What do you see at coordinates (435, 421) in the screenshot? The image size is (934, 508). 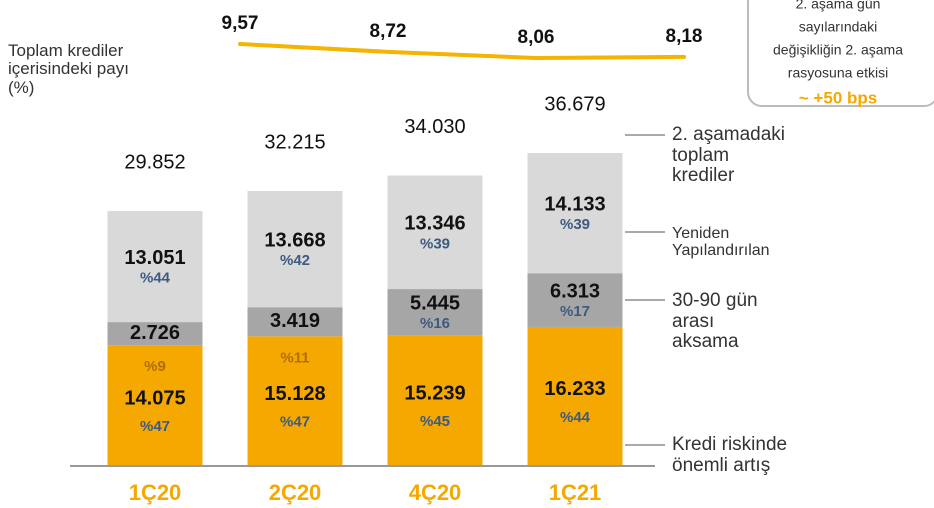 I see `share-label: %45` at bounding box center [435, 421].